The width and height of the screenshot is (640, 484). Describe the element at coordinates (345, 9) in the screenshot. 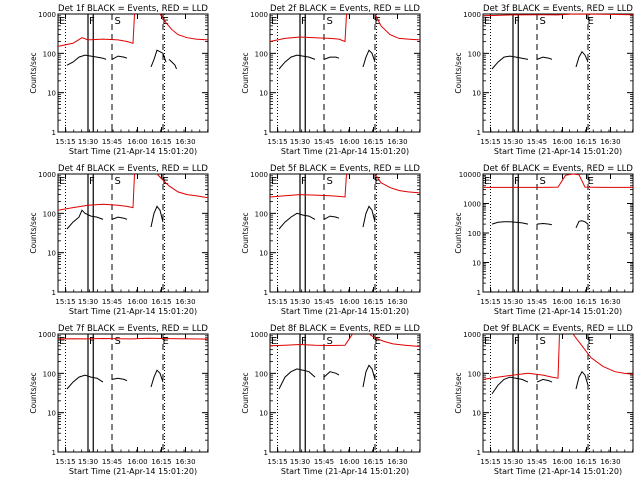

I see `chart-title: Det 2f BLACK = Events, RED = LLD` at that location.